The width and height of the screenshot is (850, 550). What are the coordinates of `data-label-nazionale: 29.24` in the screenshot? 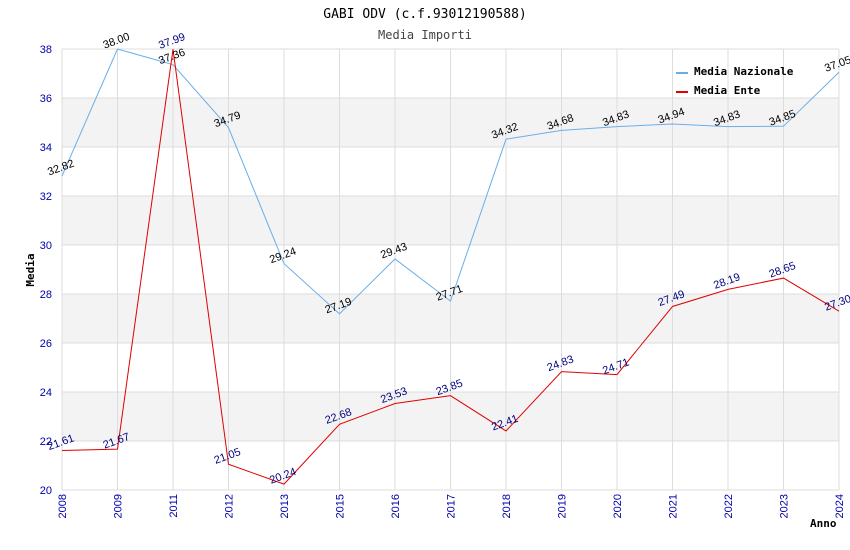 It's located at (283, 255).